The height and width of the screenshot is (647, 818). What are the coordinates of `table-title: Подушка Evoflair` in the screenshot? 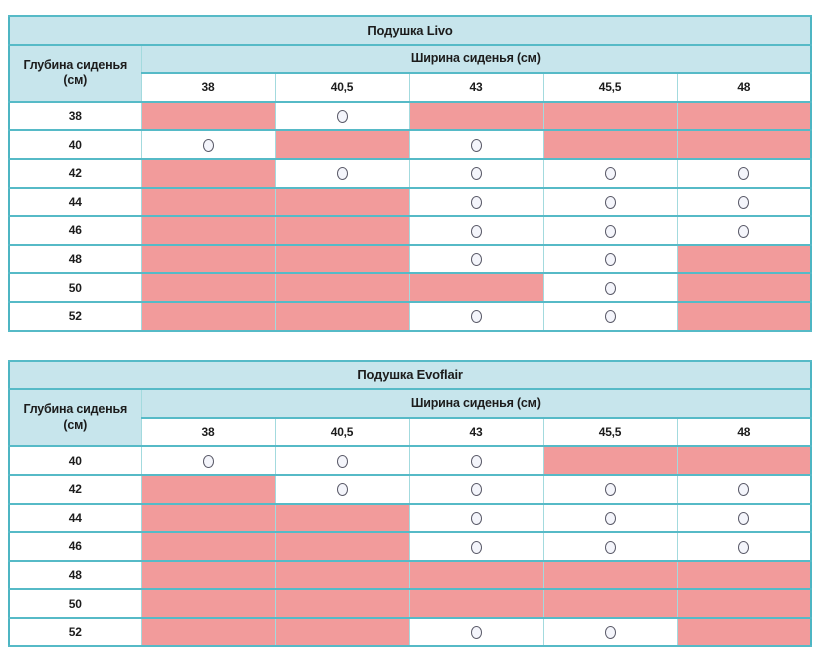 It's located at (410, 375).